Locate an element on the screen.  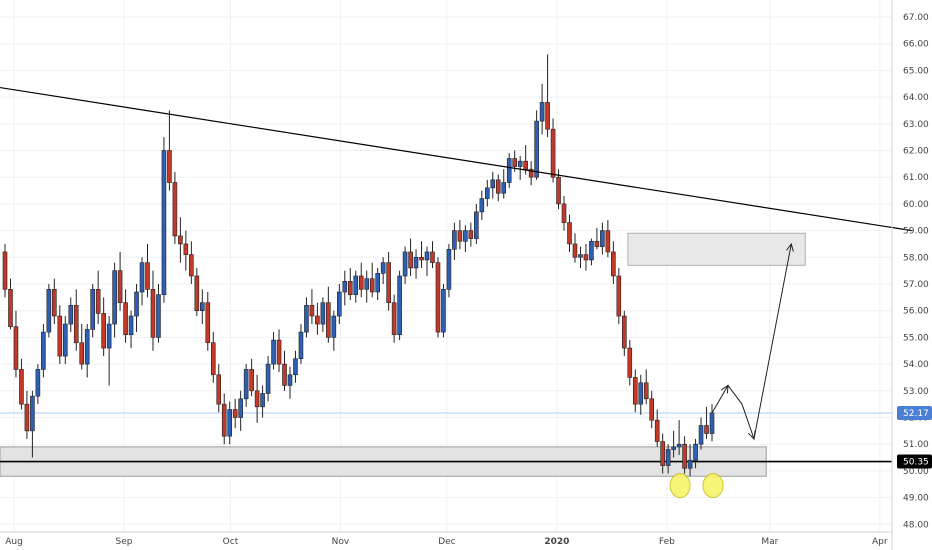
price-labels: 52.17 50.35 is located at coordinates (914, 437).